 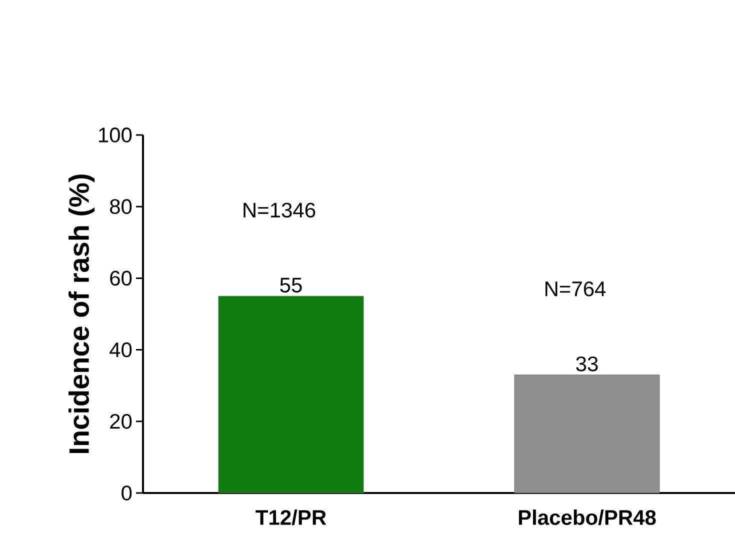 What do you see at coordinates (587, 518) in the screenshot?
I see `x-tick-label: Placebo/PR48` at bounding box center [587, 518].